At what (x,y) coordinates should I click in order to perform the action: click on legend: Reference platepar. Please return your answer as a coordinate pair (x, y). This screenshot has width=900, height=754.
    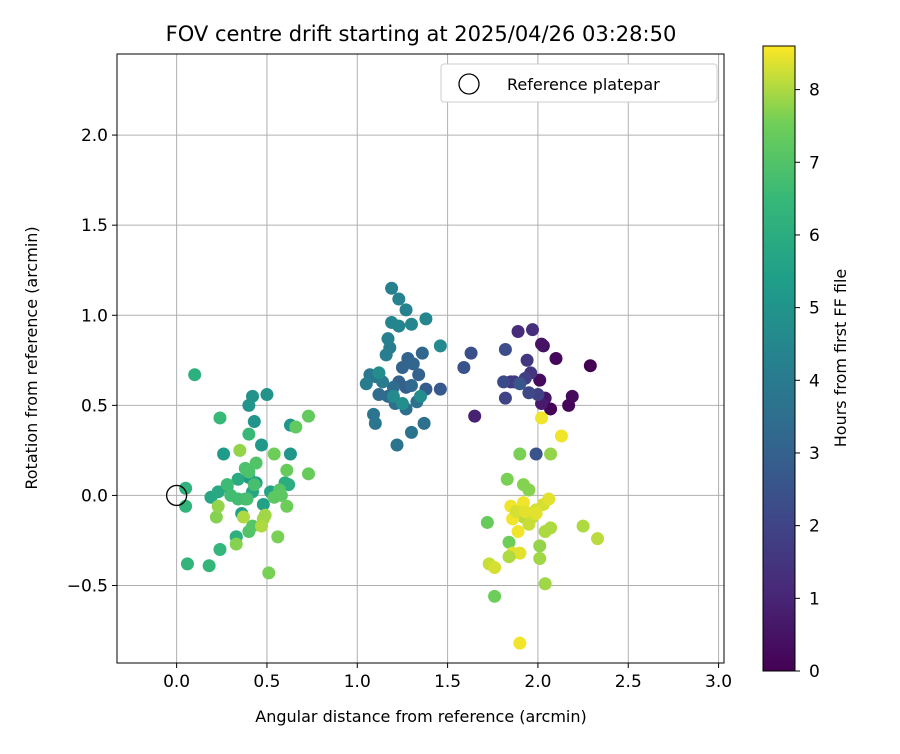
    Looking at the image, I should click on (579, 83).